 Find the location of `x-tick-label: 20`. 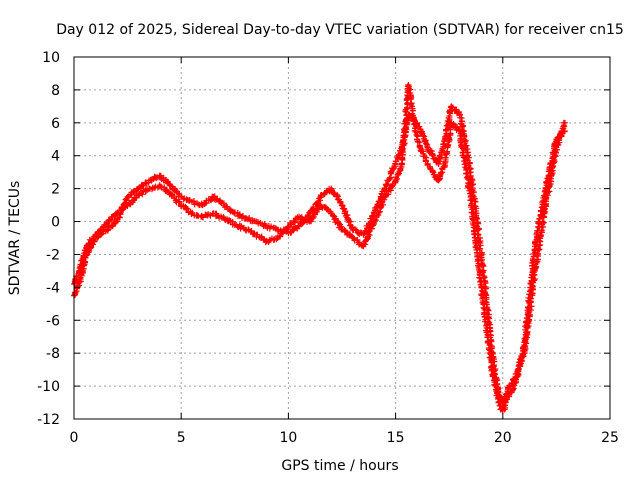

x-tick-label: 20 is located at coordinates (503, 438).